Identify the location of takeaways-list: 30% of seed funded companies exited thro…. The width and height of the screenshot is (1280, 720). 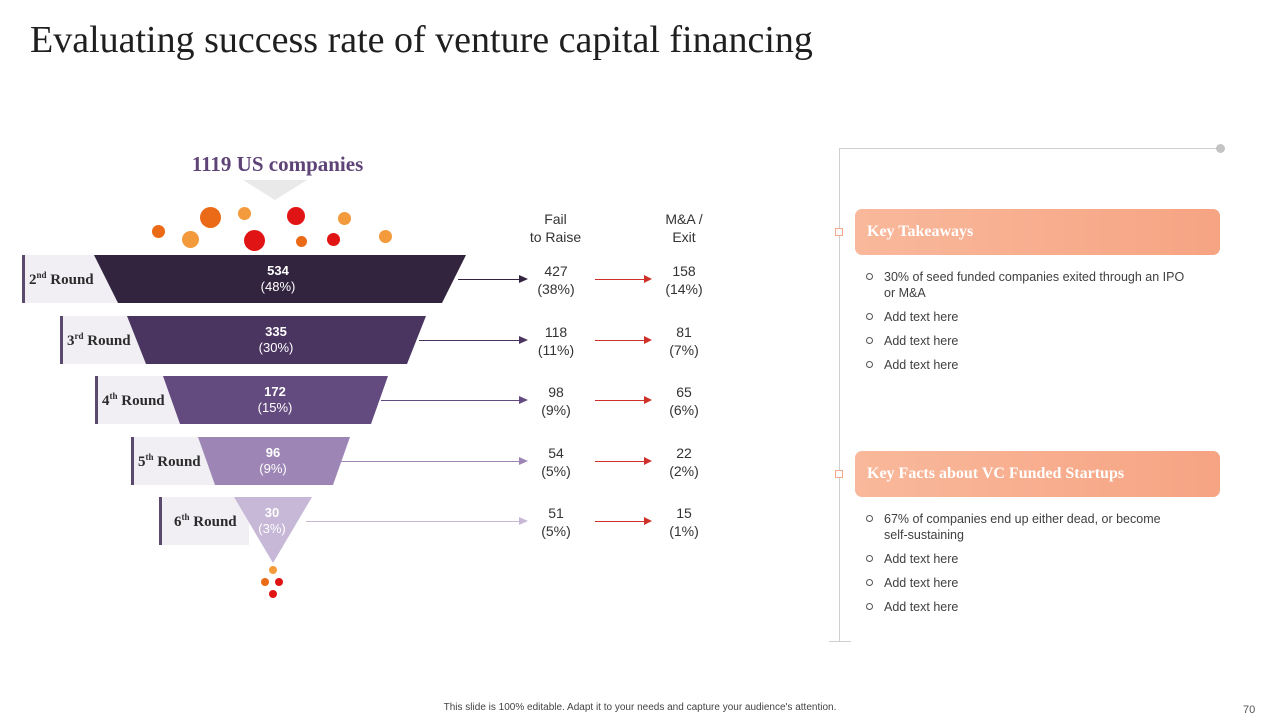
(1026, 325).